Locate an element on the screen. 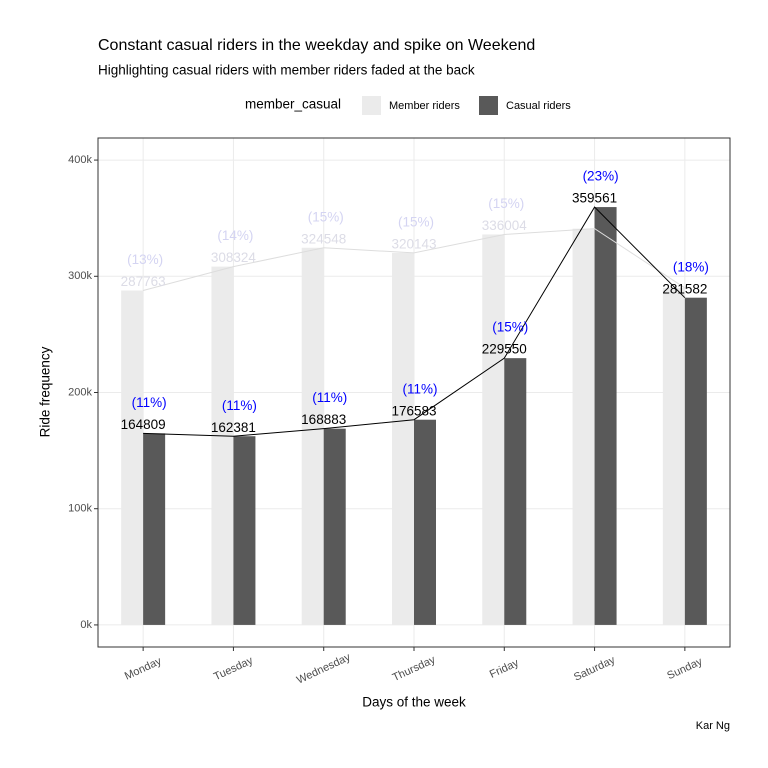  y-axis-title: Ride frequency is located at coordinates (45, 391).